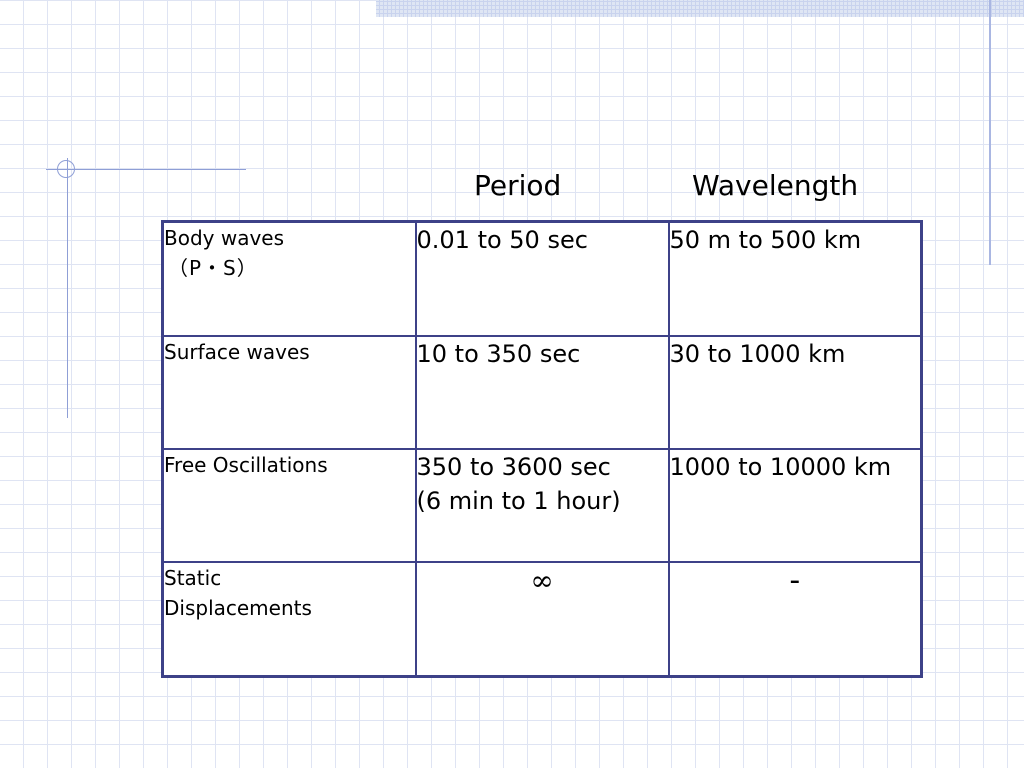  I want to click on row-label: Surface waves, so click(237, 351).